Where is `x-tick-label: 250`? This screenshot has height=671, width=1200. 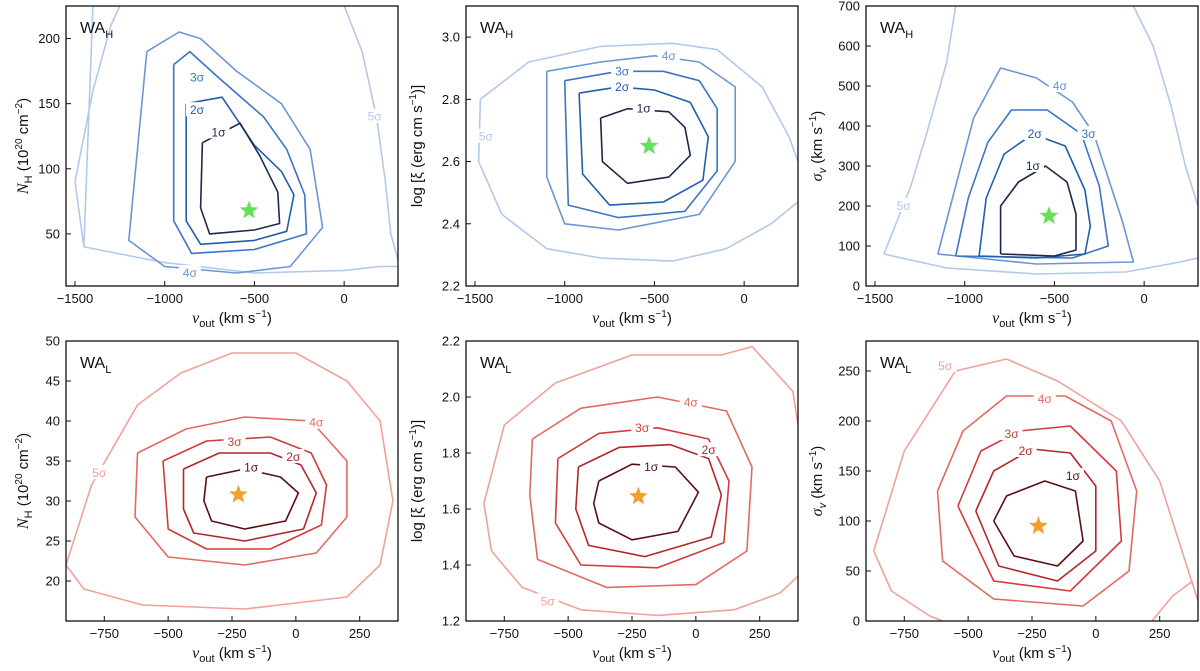
x-tick-label: 250 is located at coordinates (760, 633).